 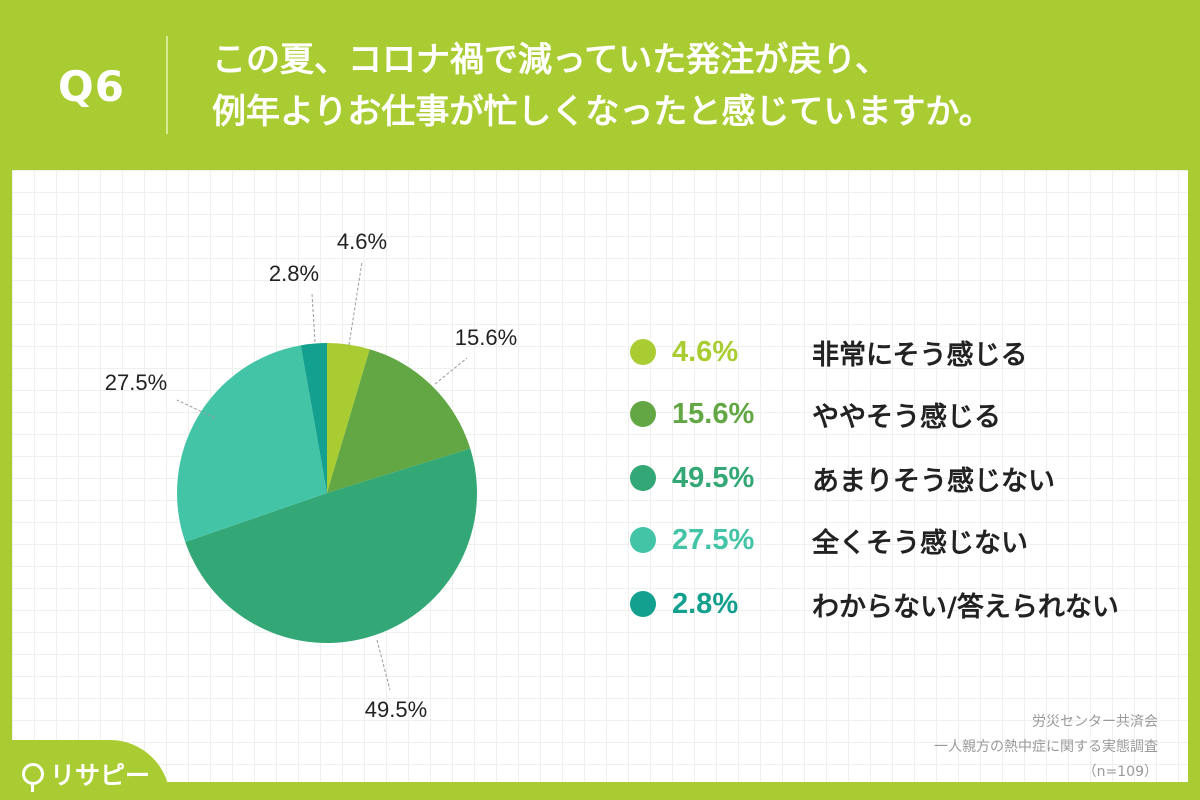 I want to click on legend-item: 4.6% 非常にそう感じる, so click(x=828, y=352).